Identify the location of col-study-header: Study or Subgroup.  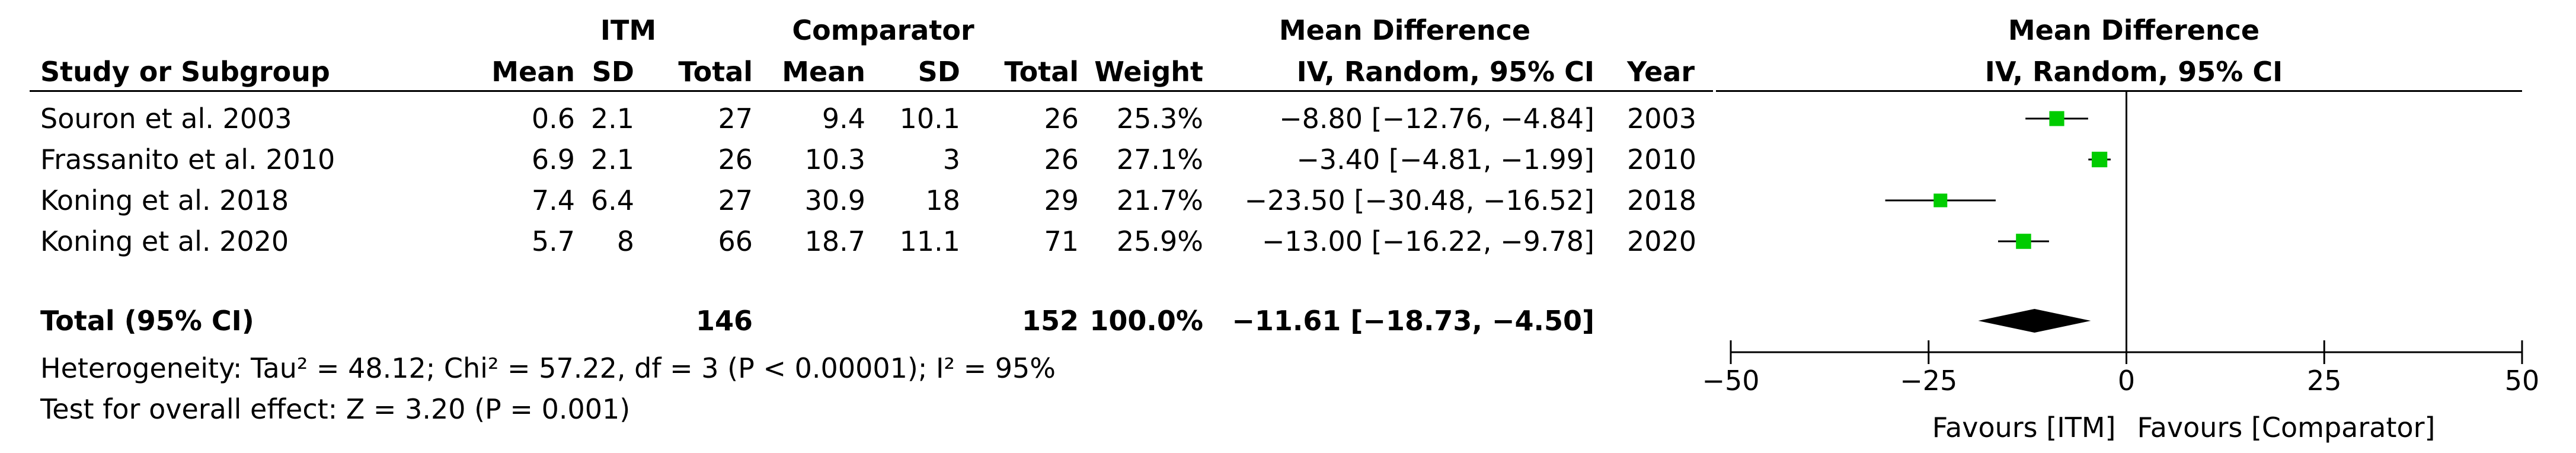
(185, 72).